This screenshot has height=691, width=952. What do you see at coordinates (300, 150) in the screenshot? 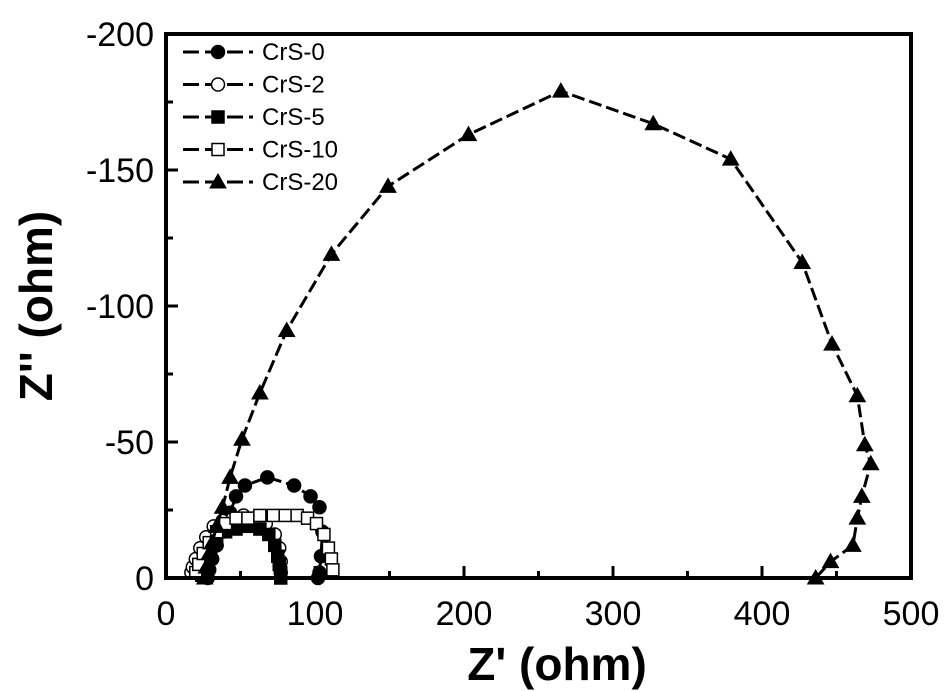
I see `legend-label: CrS-10` at bounding box center [300, 150].